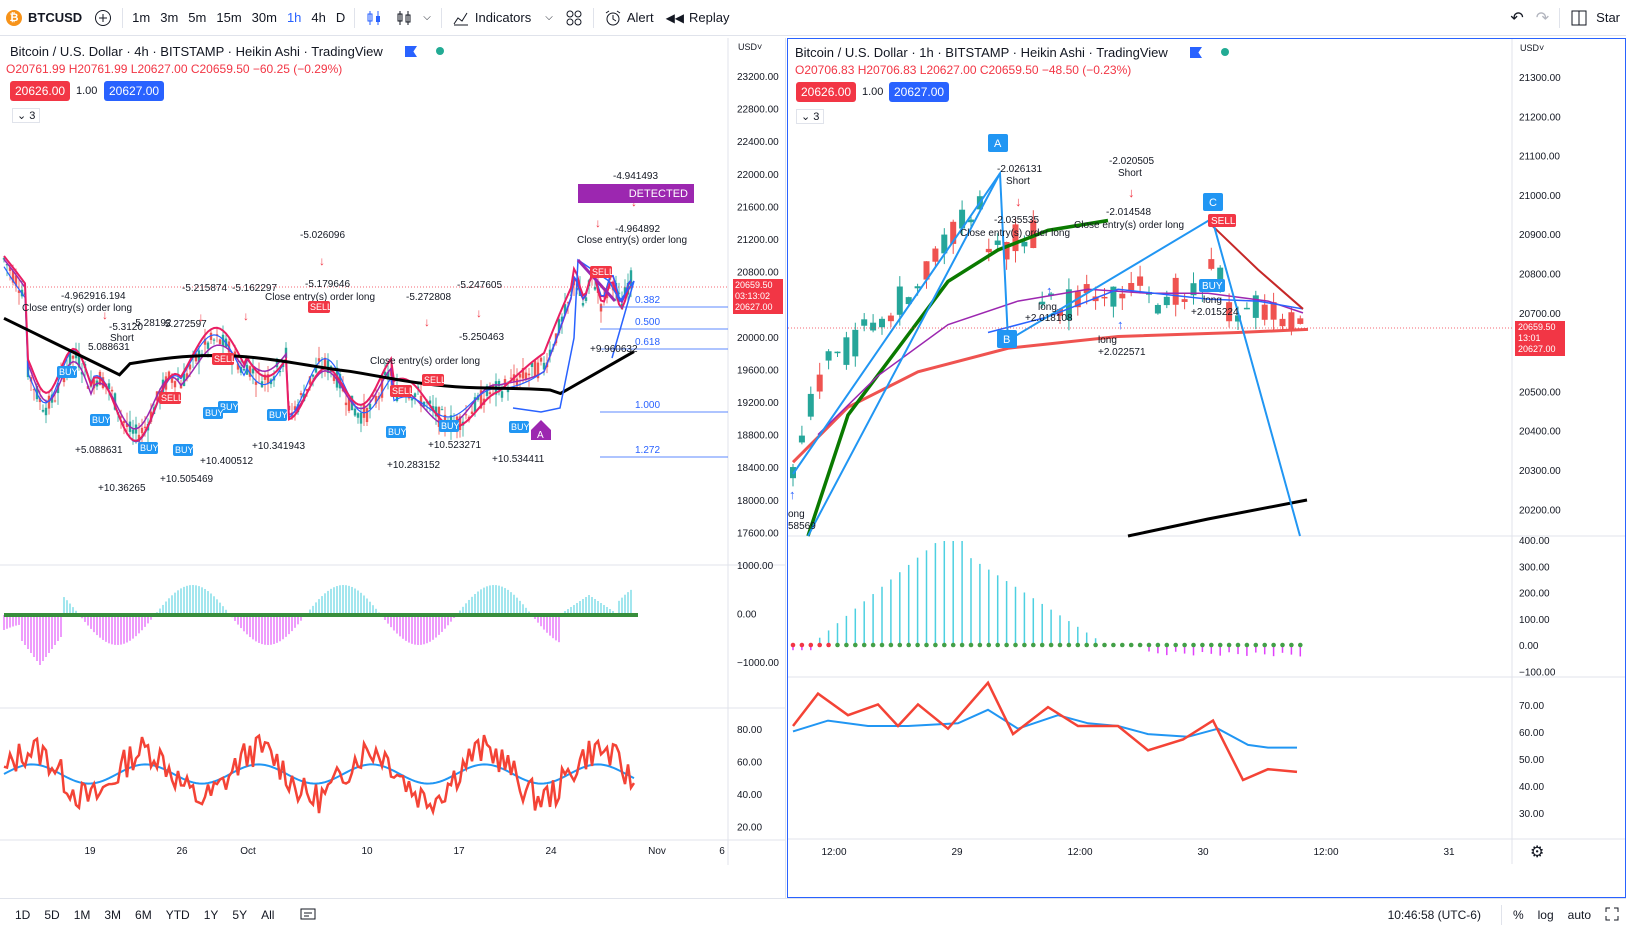 The image size is (1626, 931). I want to click on range-ytd: YTD, so click(177, 915).